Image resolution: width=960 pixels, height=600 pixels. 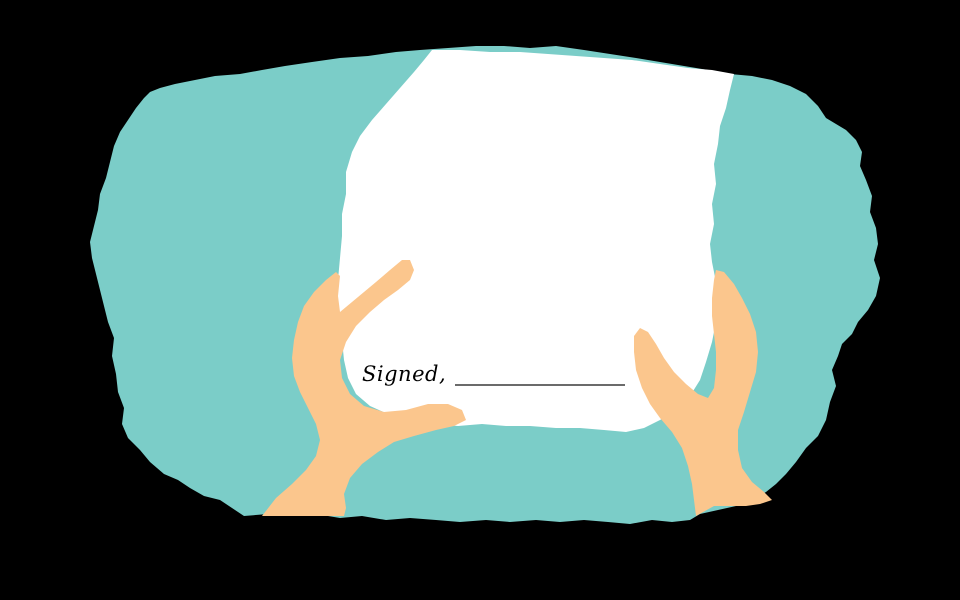 I want to click on signature-line, so click(x=540, y=385).